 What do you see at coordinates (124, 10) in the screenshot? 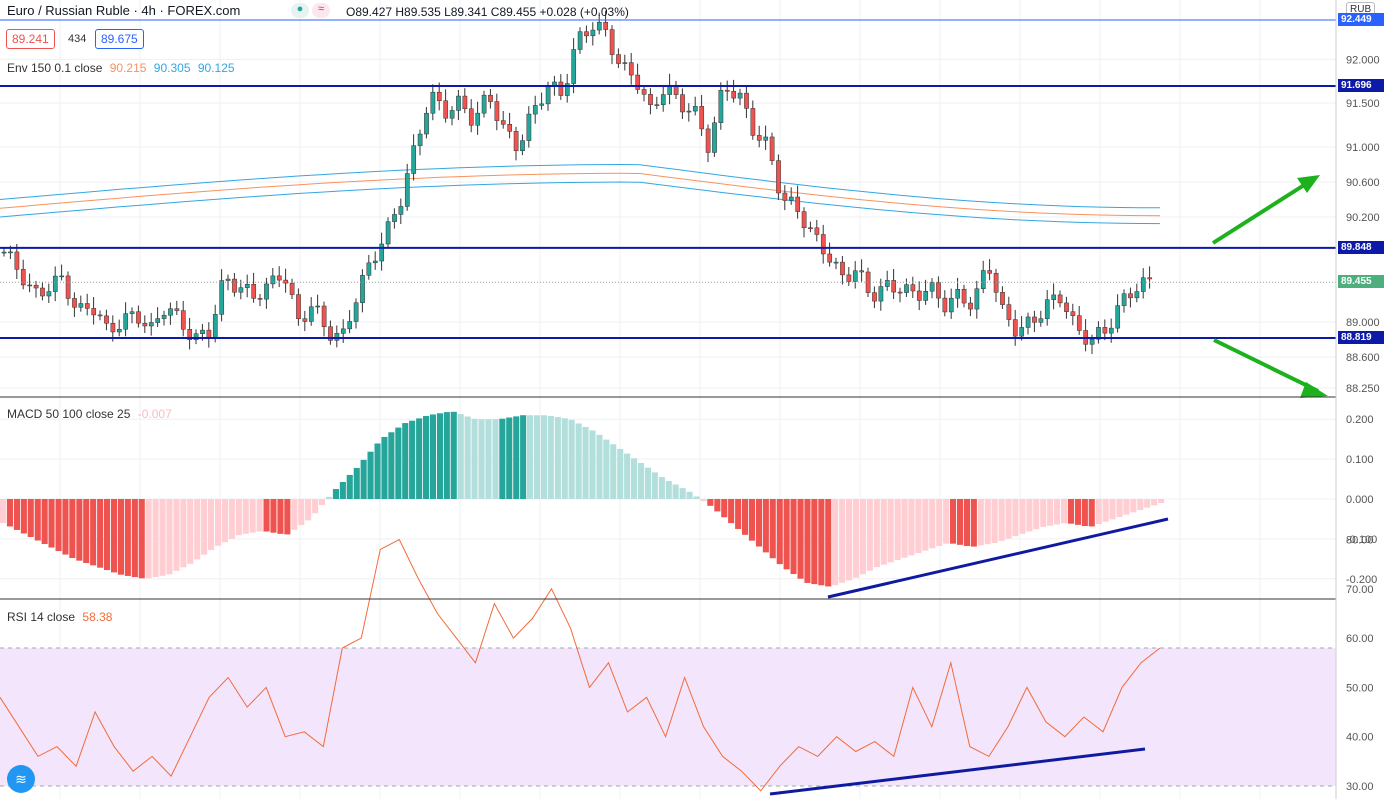
I see `symbol-title: Euro / Russian Ruble · 4h · FOREX.com` at bounding box center [124, 10].